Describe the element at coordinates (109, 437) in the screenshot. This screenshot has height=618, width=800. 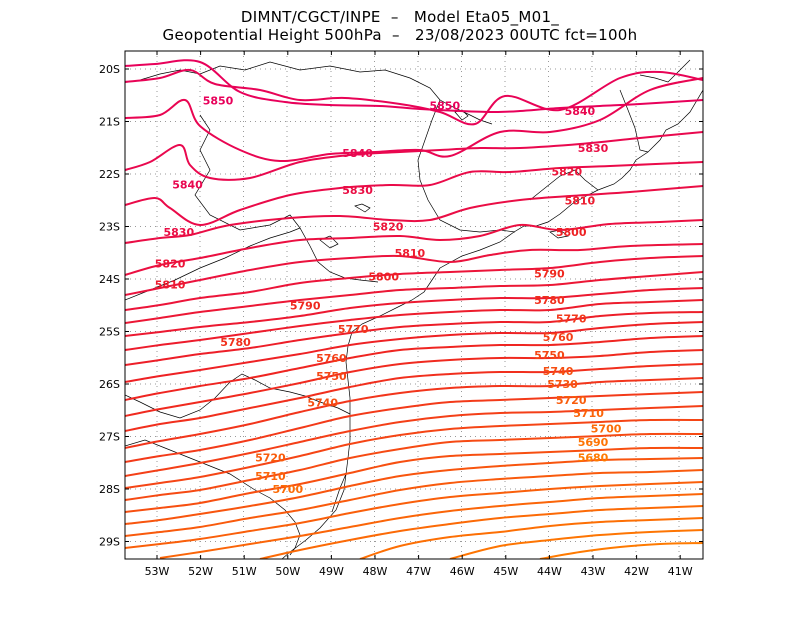
I see `lat-tick-label: 27S` at that location.